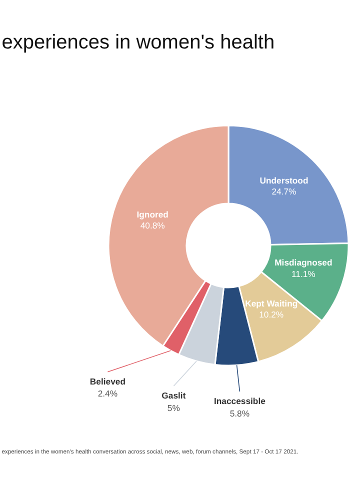 The width and height of the screenshot is (360, 500). Describe the element at coordinates (240, 401) in the screenshot. I see `slice-label: Inaccessible` at that location.